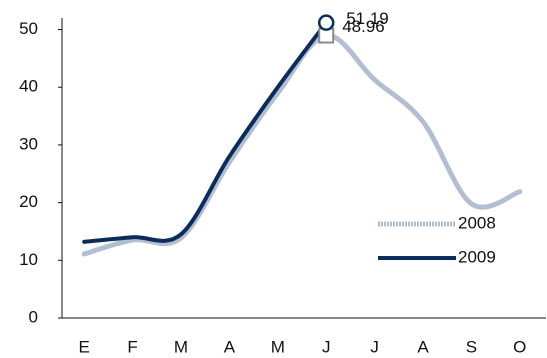 The height and width of the screenshot is (358, 547). I want to click on x-tick-label: O, so click(519, 346).